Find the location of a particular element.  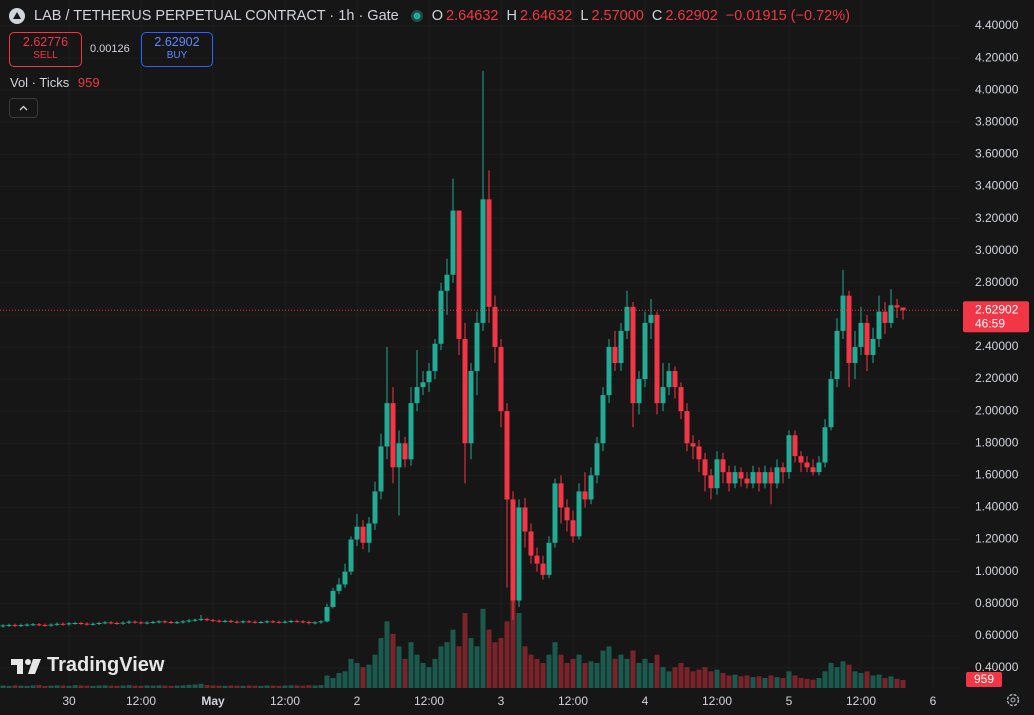

y-tick-label: 4.20000 is located at coordinates (997, 57).